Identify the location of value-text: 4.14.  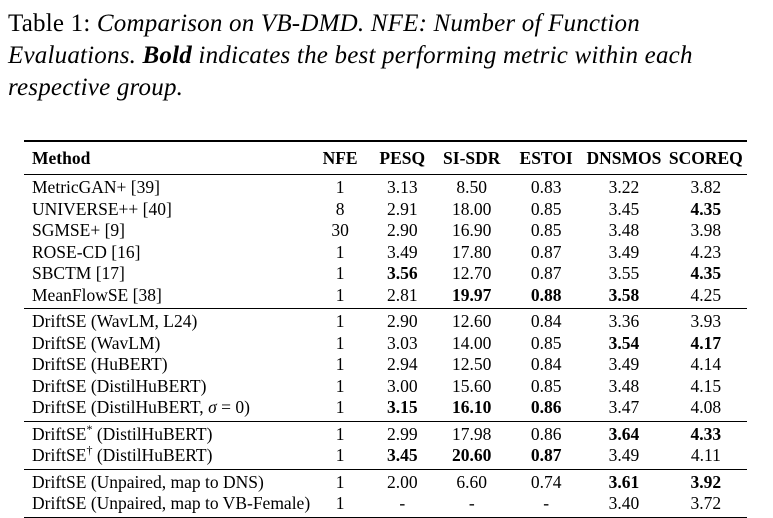
(706, 364).